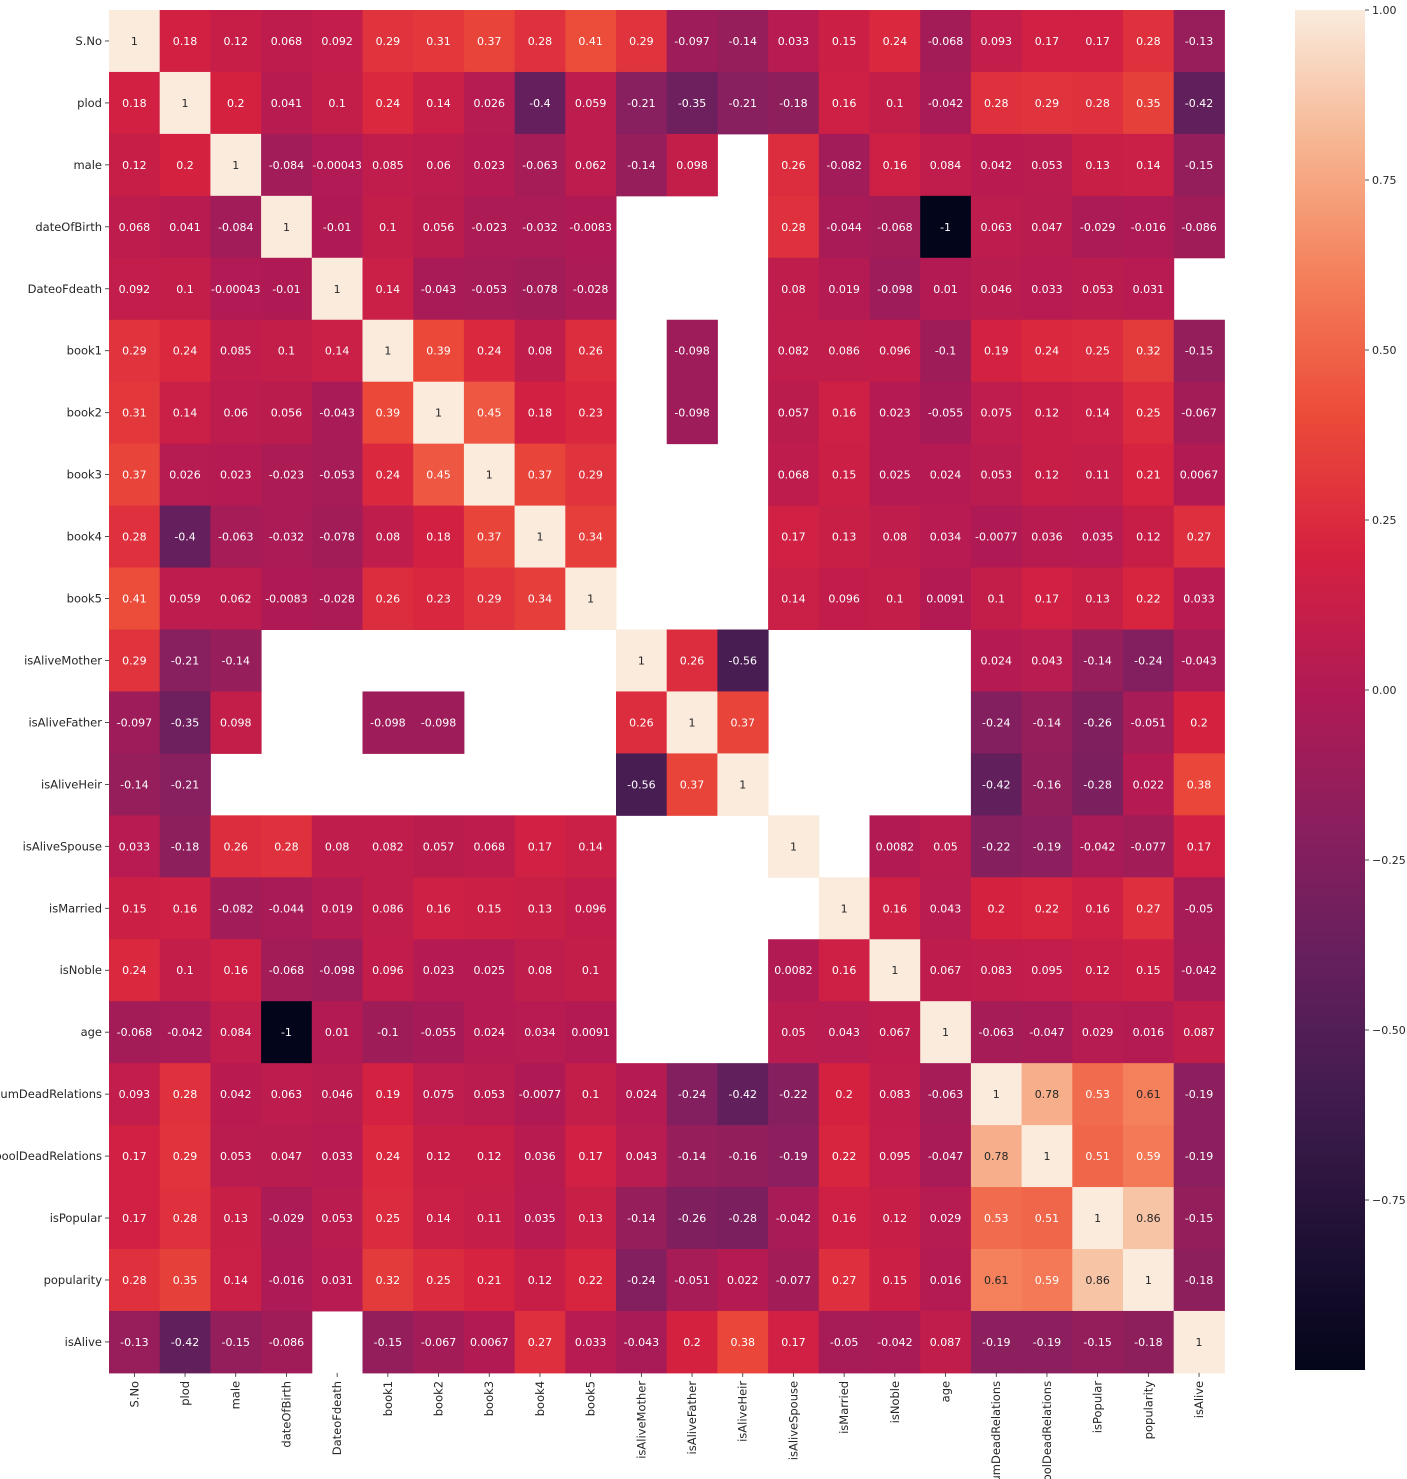 The image size is (1407, 1479). I want to click on cell-value-label: 0.37, so click(489, 537).